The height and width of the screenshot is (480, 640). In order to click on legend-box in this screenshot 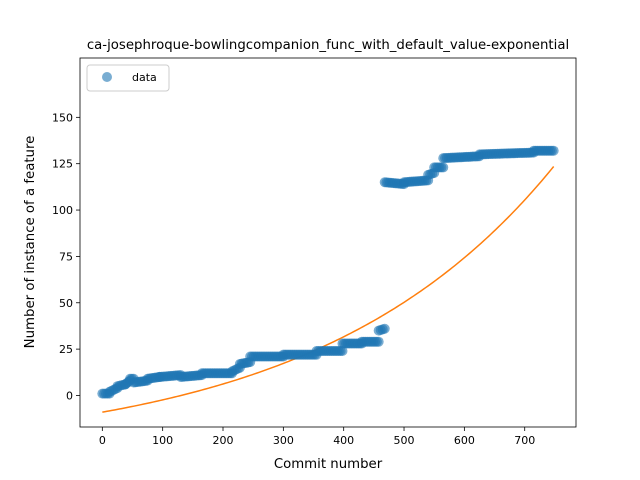, I will do `click(128, 78)`.